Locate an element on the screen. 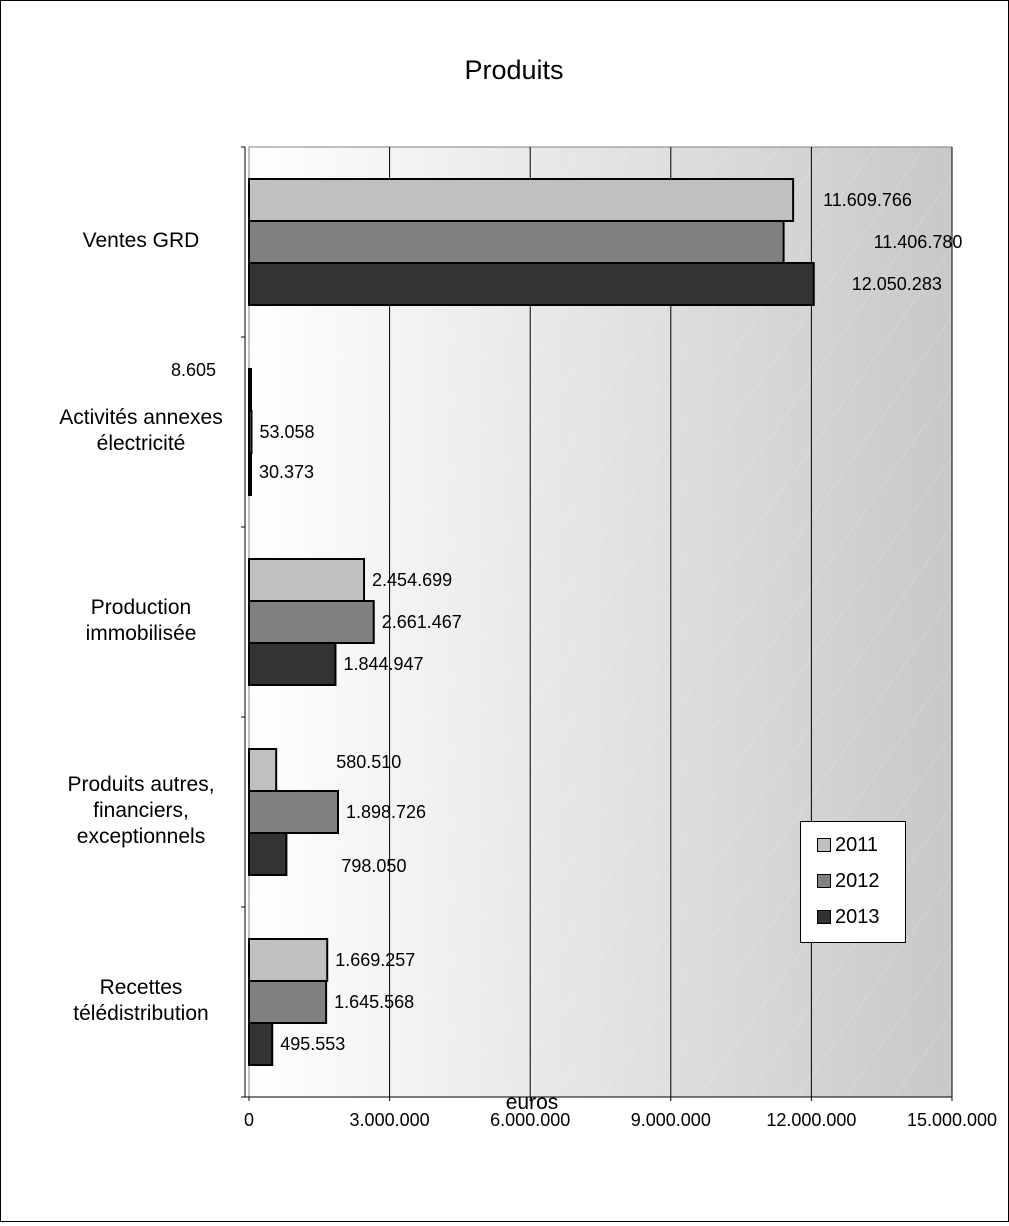  legend-label: 2013 is located at coordinates (857, 916).